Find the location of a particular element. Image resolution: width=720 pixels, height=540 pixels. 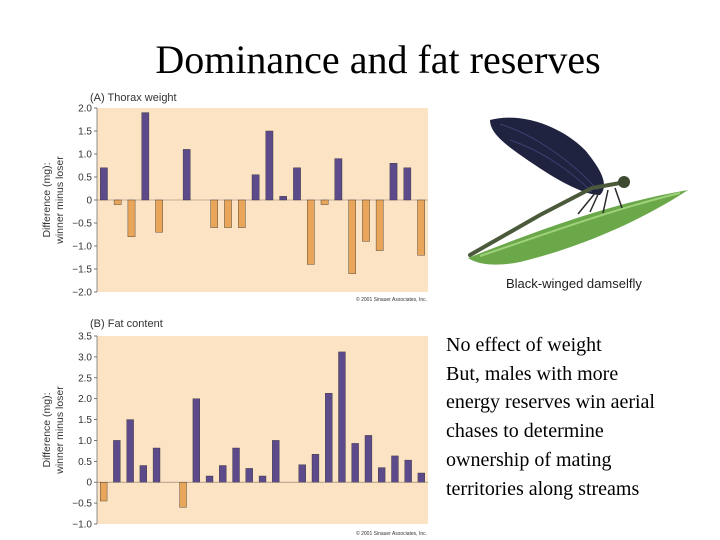

body-line: No effect of weight is located at coordinates (524, 345).